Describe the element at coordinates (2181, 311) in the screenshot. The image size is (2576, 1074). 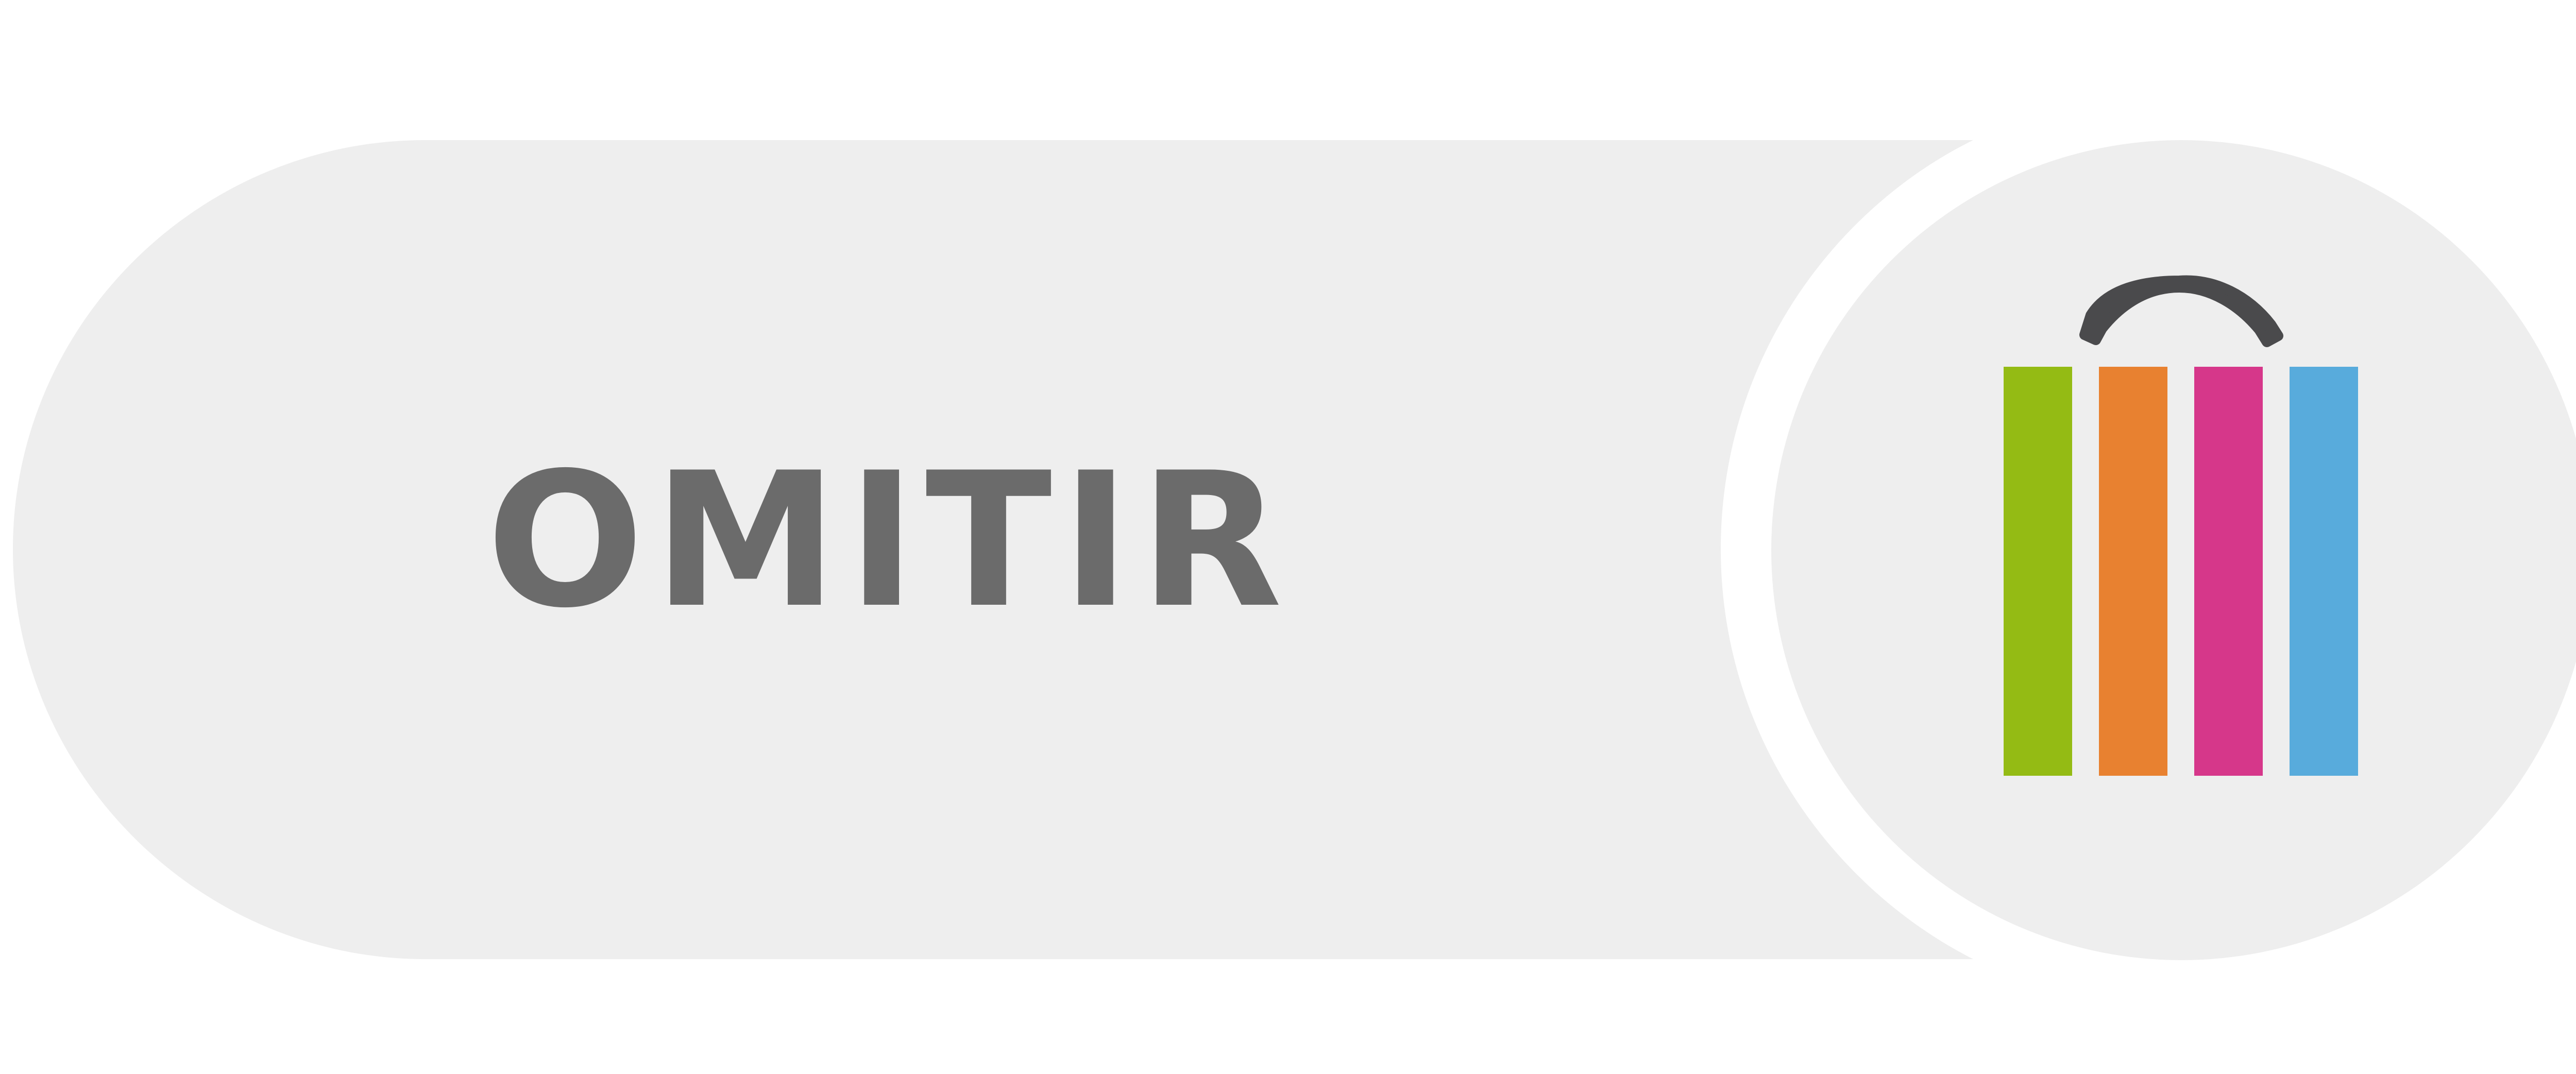
I see `bag-handle` at that location.